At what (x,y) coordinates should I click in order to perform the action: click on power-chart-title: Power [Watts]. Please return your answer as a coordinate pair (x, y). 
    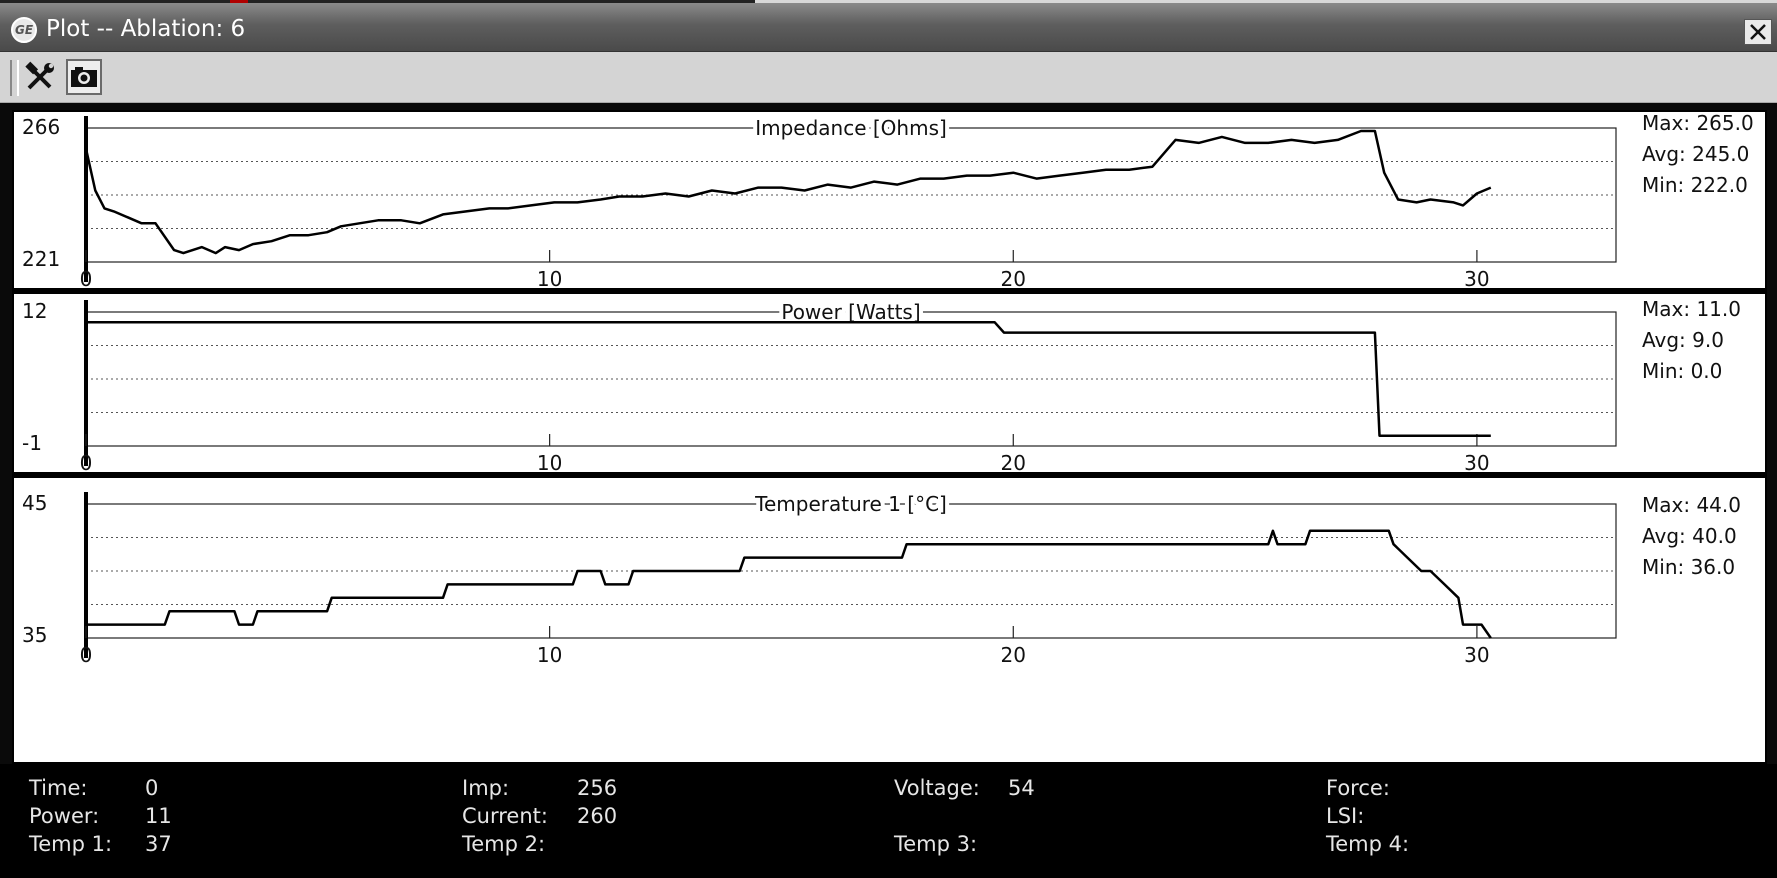
    Looking at the image, I should click on (850, 312).